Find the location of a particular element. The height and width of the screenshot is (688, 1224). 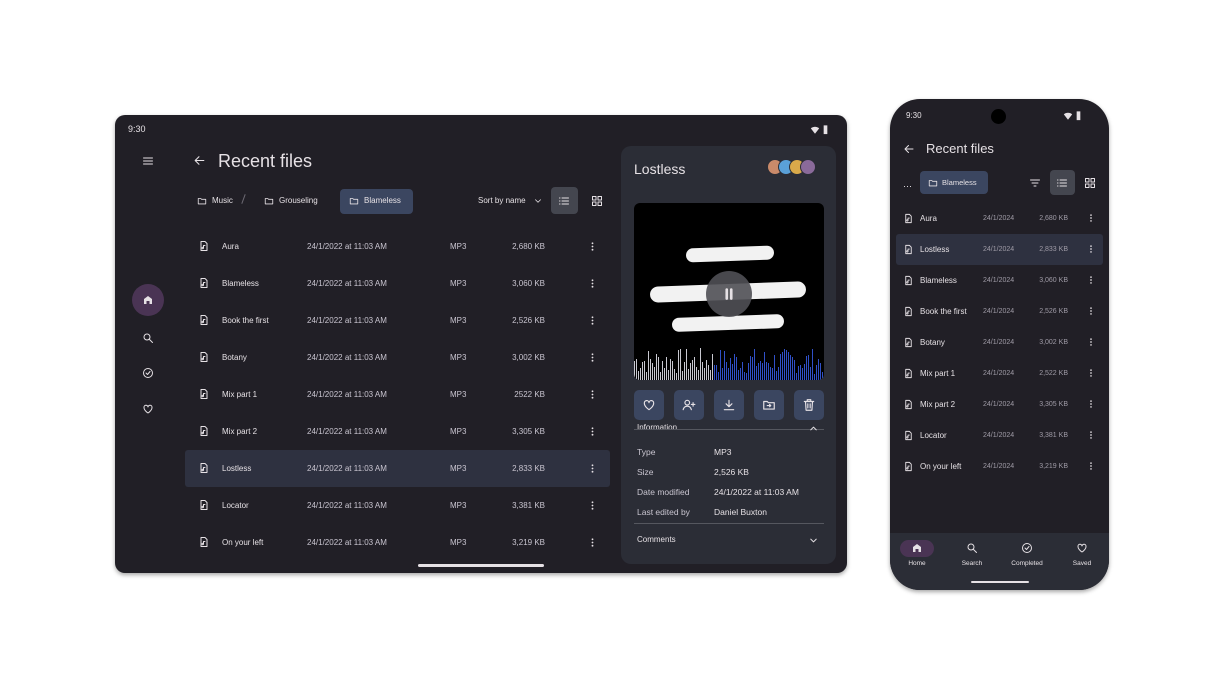

collapse-chevron is located at coordinates (813, 428).